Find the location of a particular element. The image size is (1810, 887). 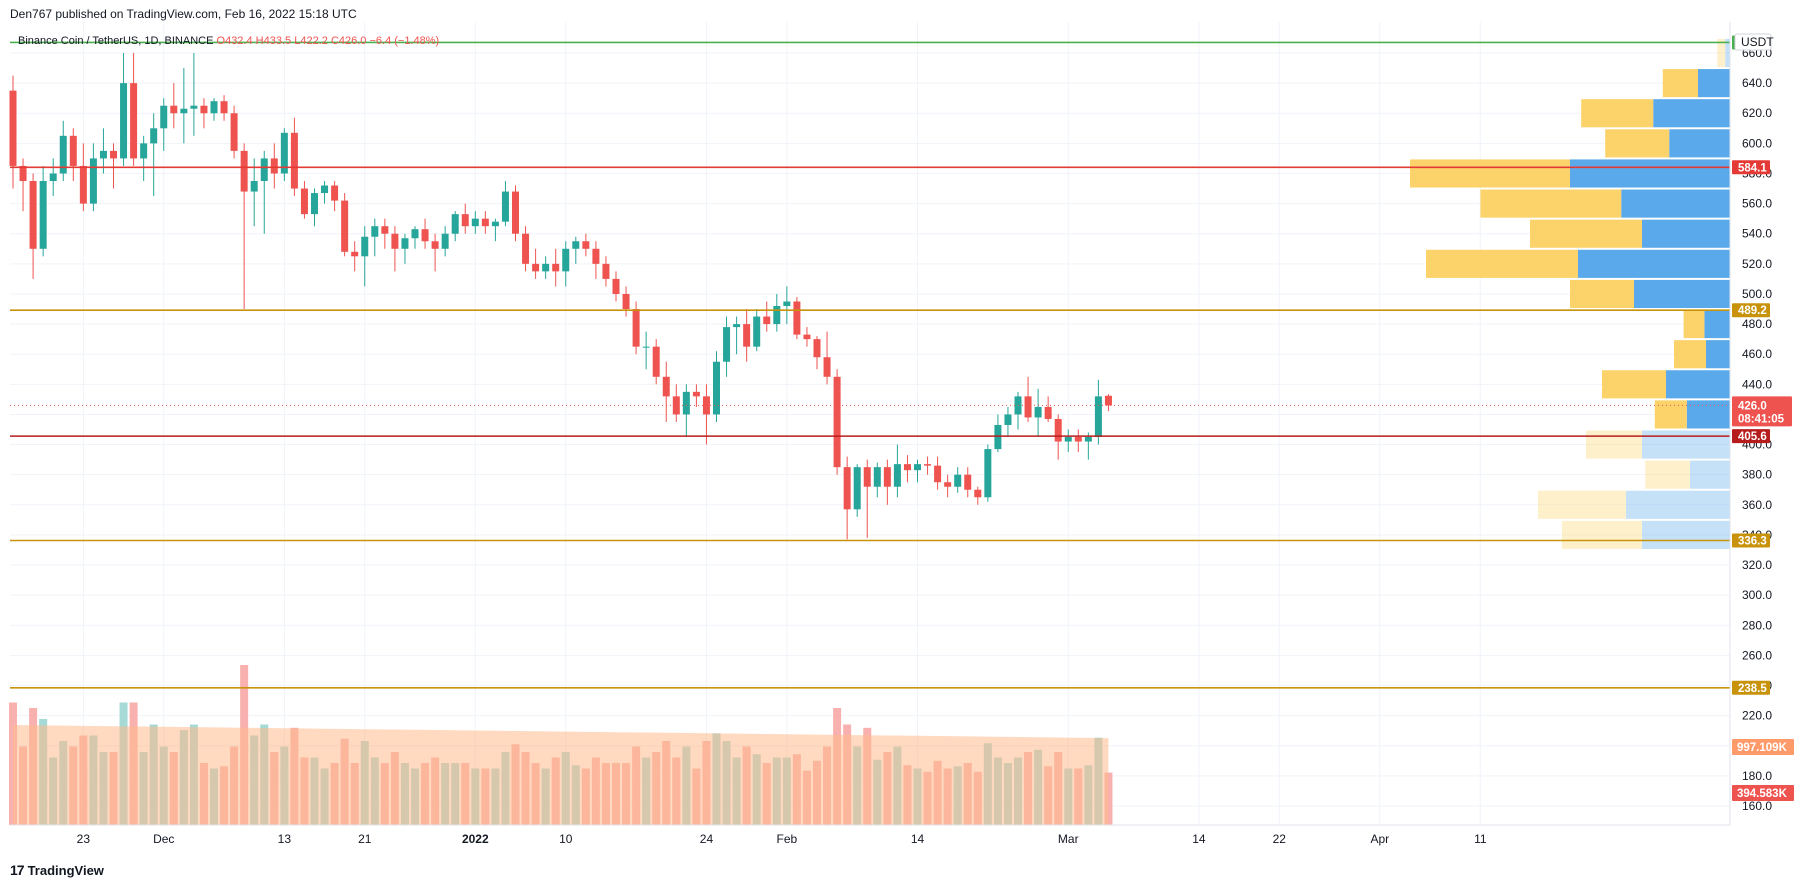

tradingview-logo: 17 TradingView is located at coordinates (57, 870).